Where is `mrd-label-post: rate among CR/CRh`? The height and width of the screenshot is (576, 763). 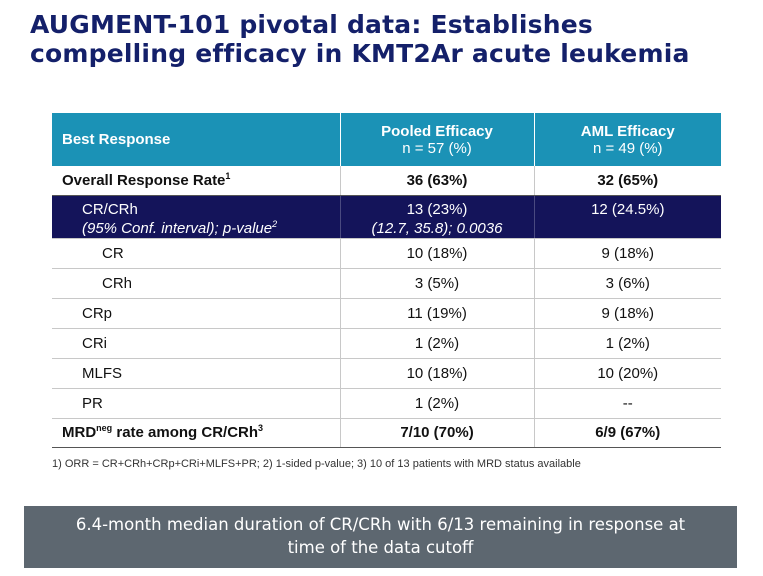
mrd-label-post: rate among CR/CRh is located at coordinates (185, 432).